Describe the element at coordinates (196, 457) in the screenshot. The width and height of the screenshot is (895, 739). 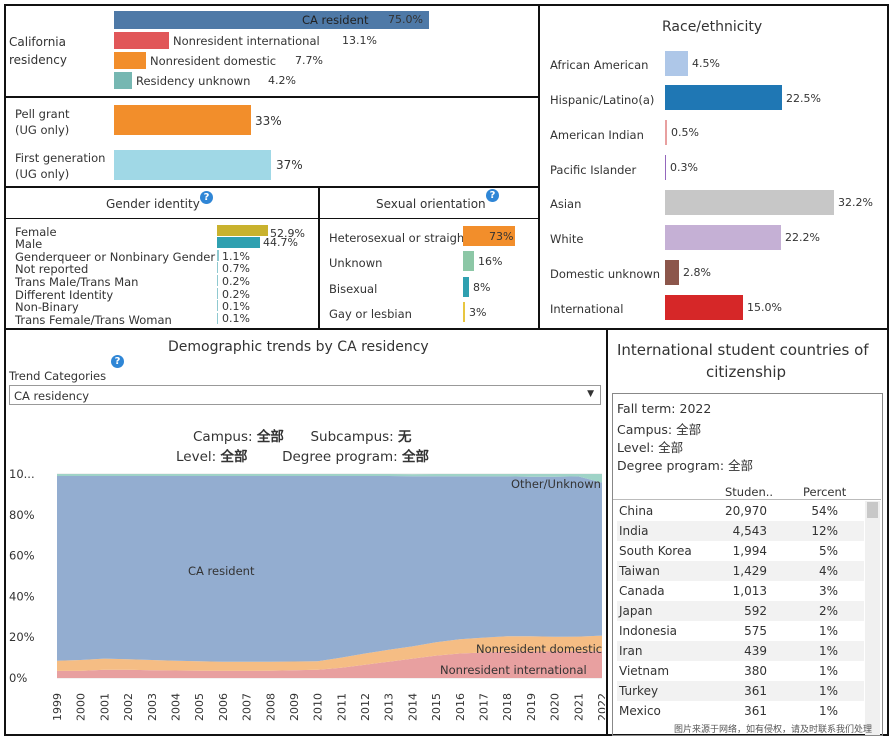
I see `filter-level-label: Level:` at that location.